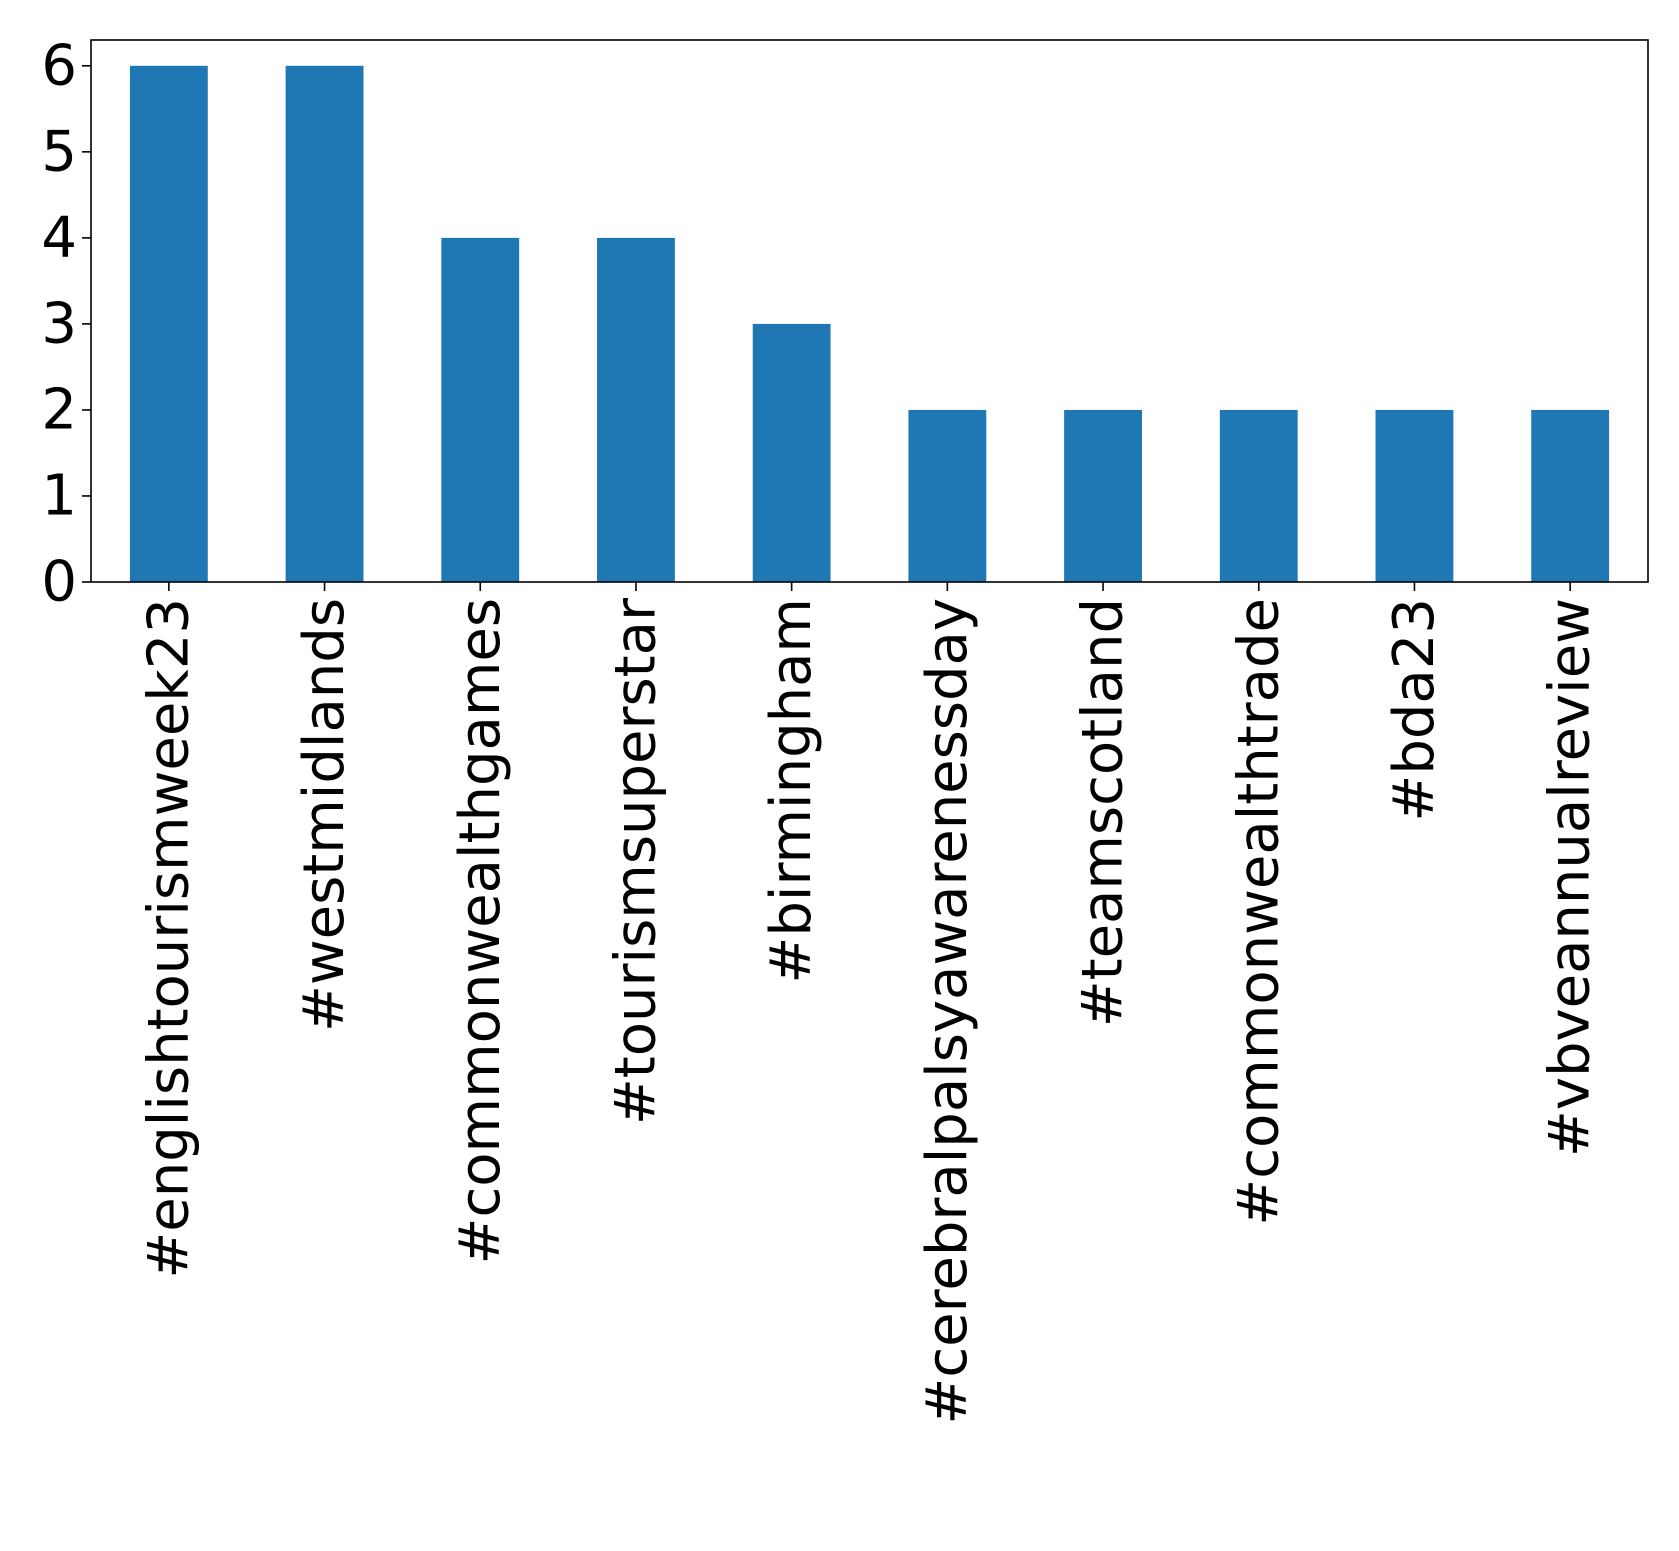  What do you see at coordinates (1570, 495) in the screenshot?
I see `bar-vbveannualreview` at bounding box center [1570, 495].